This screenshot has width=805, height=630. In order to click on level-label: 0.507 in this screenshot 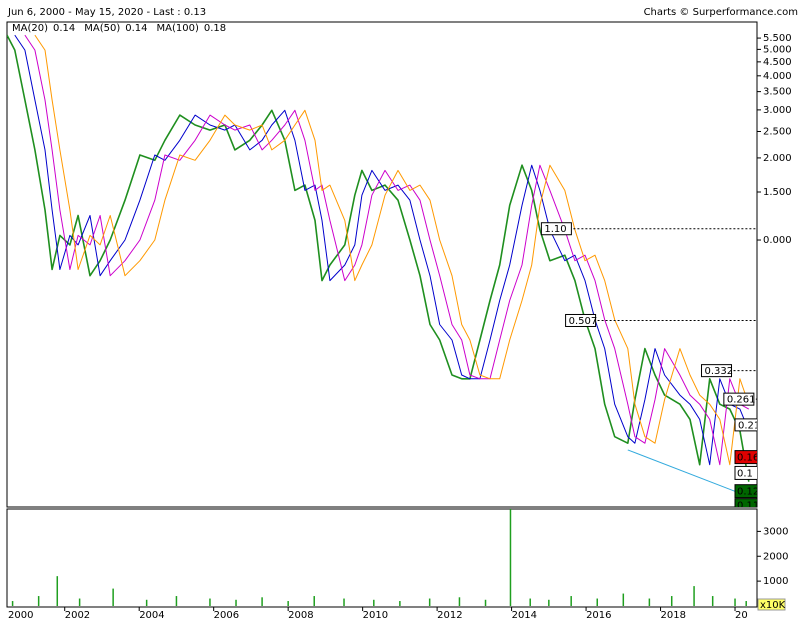, I will do `click(583, 321)`.